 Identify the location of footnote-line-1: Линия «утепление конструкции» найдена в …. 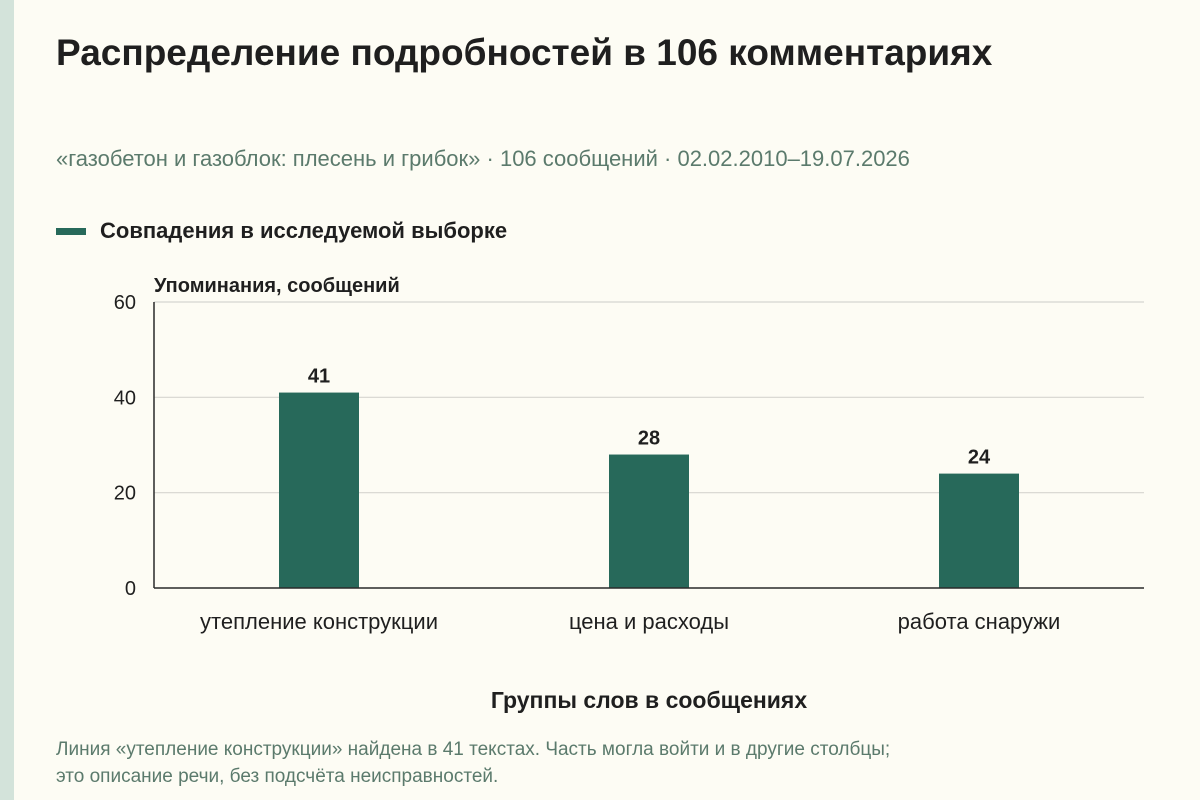
(473, 749).